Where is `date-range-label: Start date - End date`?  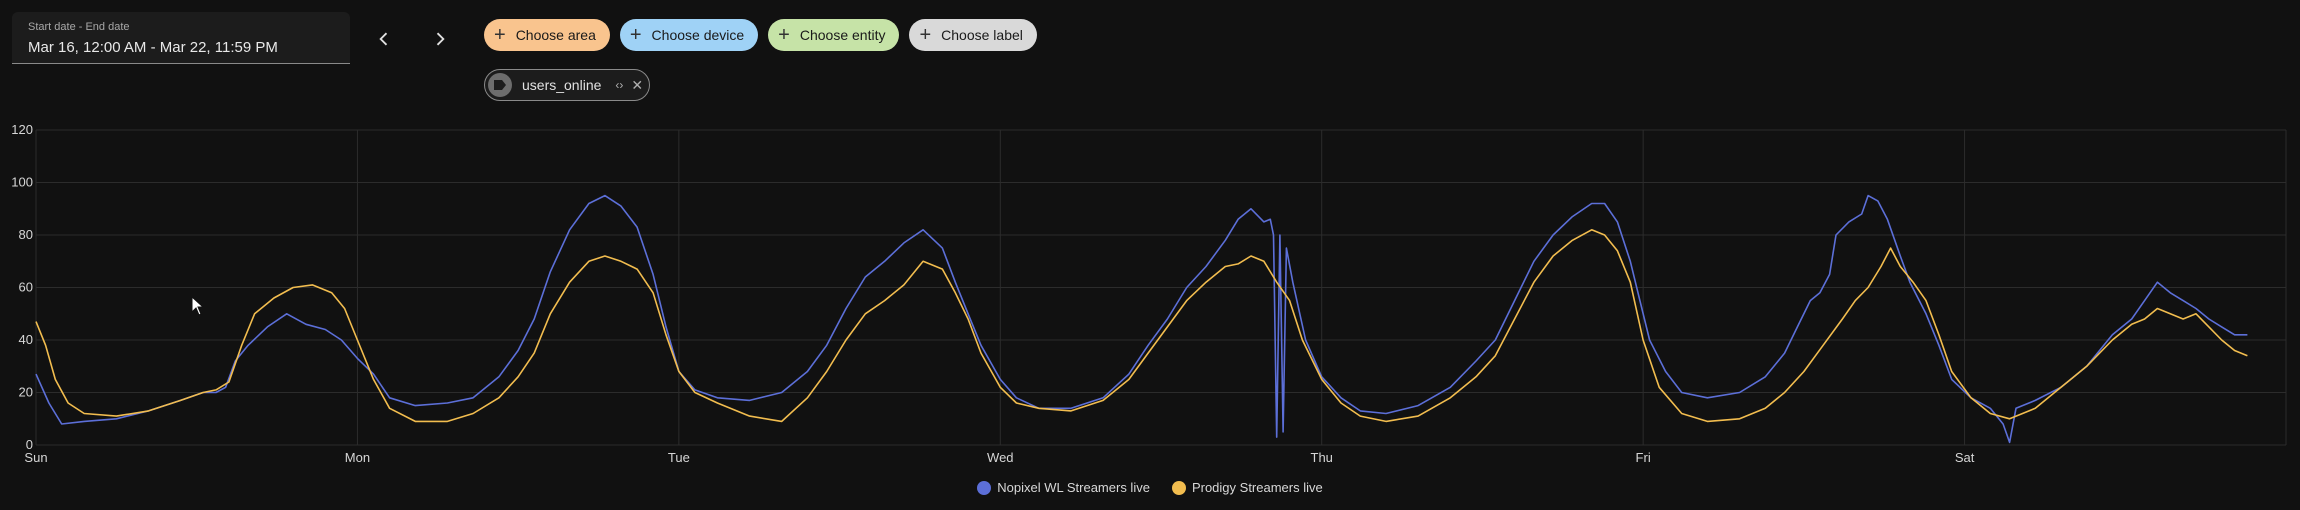
date-range-label: Start date - End date is located at coordinates (79, 27).